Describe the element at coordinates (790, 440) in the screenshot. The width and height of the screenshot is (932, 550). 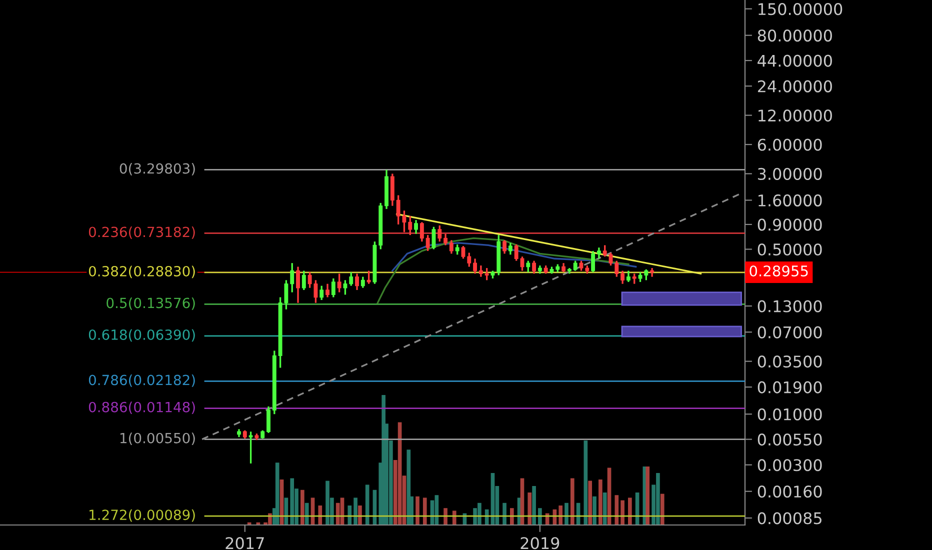
I see `y-tick-label: 0.00550` at that location.